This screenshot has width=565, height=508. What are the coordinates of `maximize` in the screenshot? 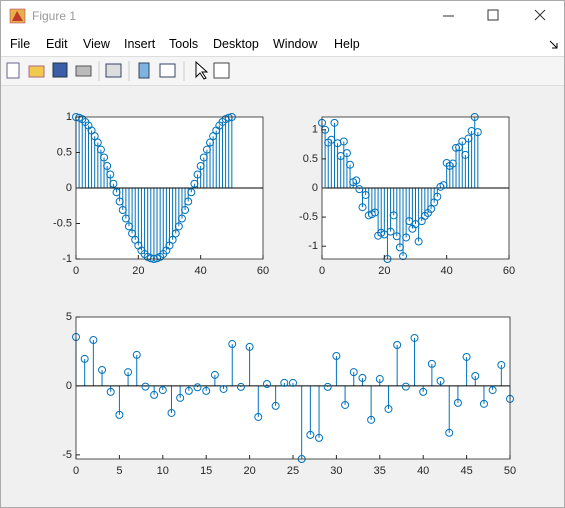 It's located at (493, 15).